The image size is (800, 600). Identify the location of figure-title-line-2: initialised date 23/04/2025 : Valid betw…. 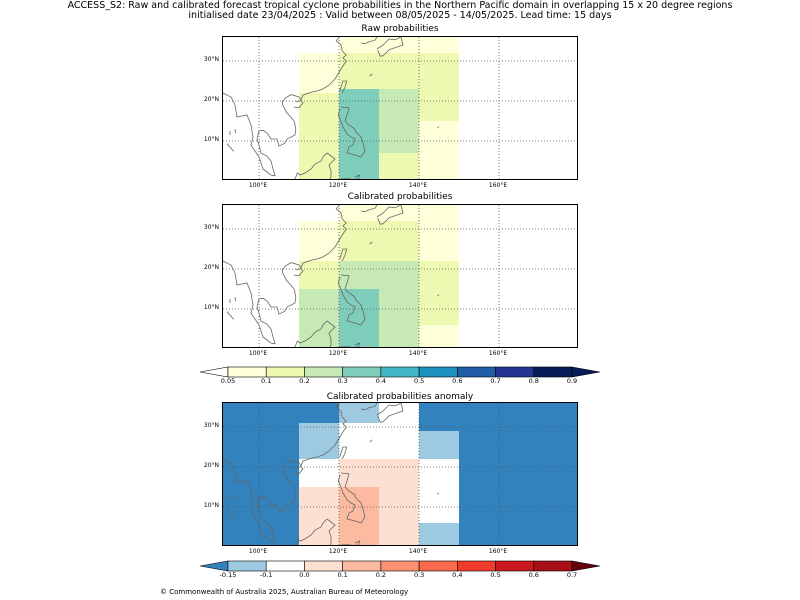
(400, 15).